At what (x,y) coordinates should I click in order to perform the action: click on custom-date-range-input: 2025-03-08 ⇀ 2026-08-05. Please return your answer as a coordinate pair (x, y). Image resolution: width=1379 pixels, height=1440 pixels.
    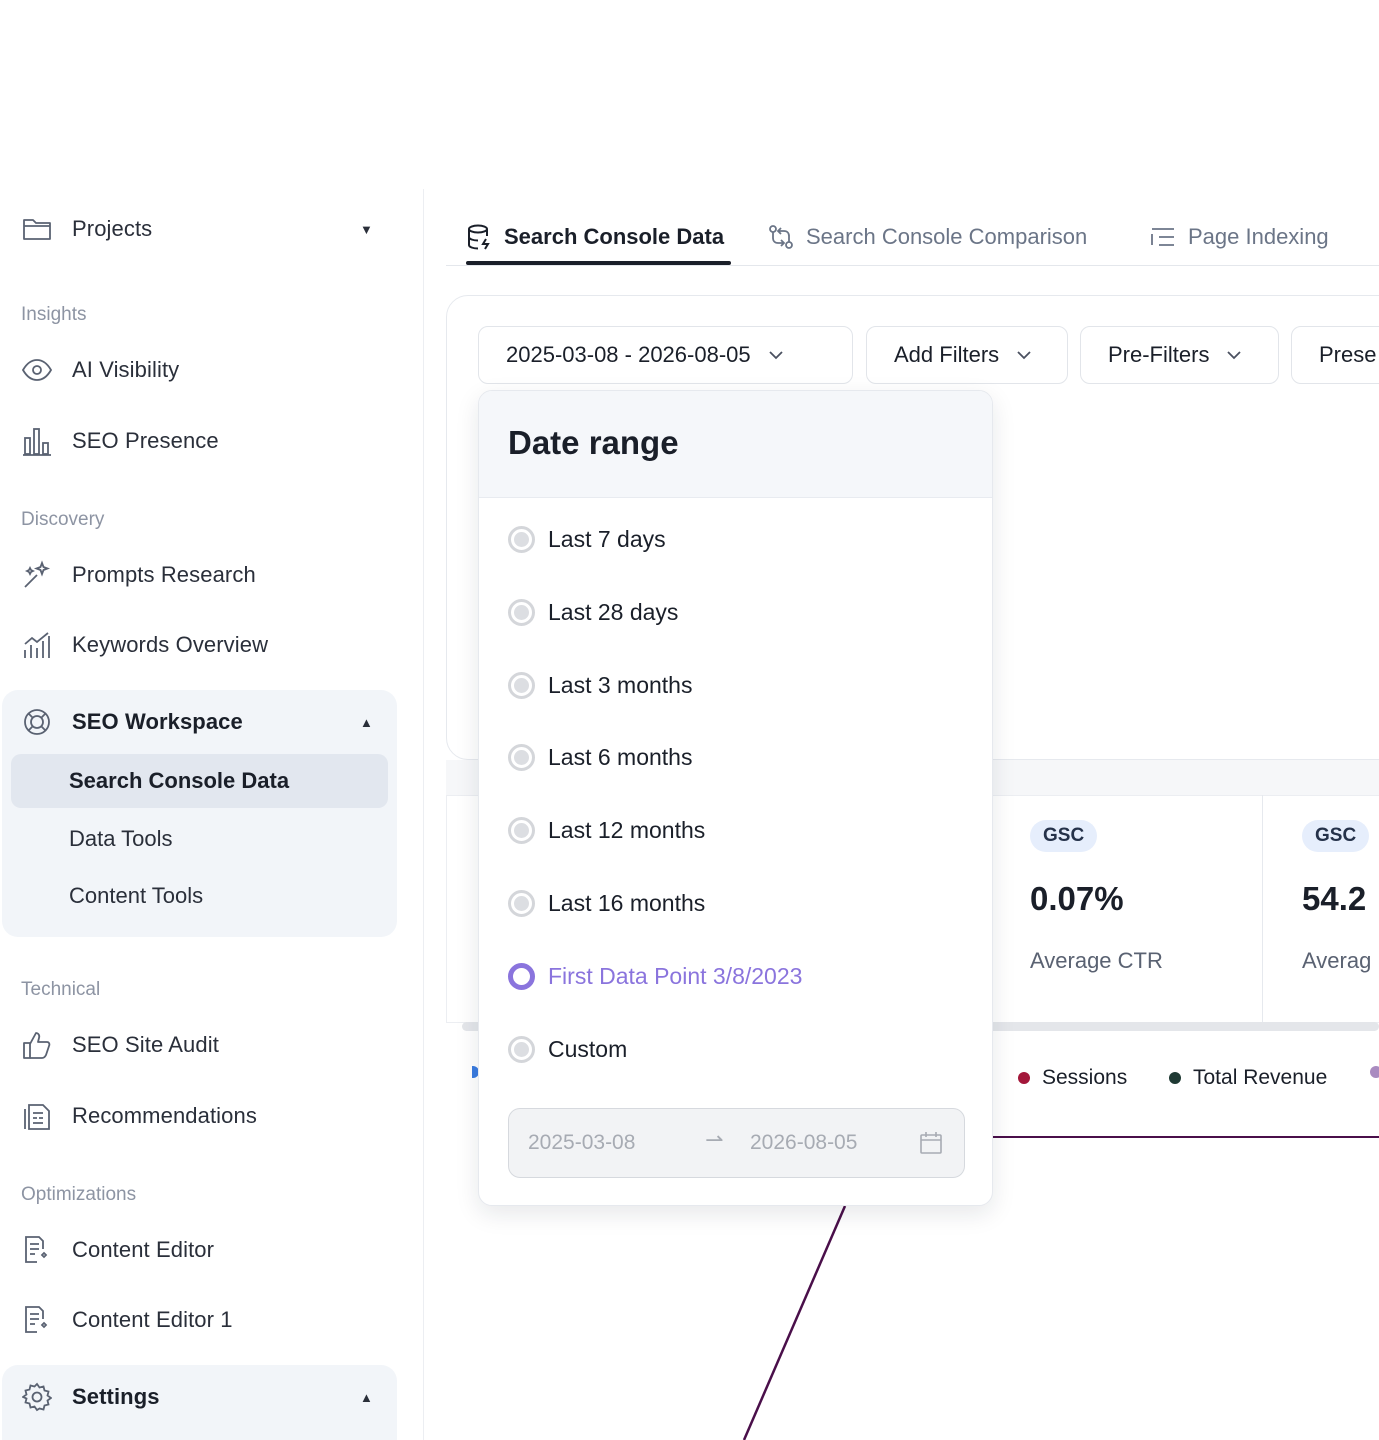
    Looking at the image, I should click on (736, 1143).